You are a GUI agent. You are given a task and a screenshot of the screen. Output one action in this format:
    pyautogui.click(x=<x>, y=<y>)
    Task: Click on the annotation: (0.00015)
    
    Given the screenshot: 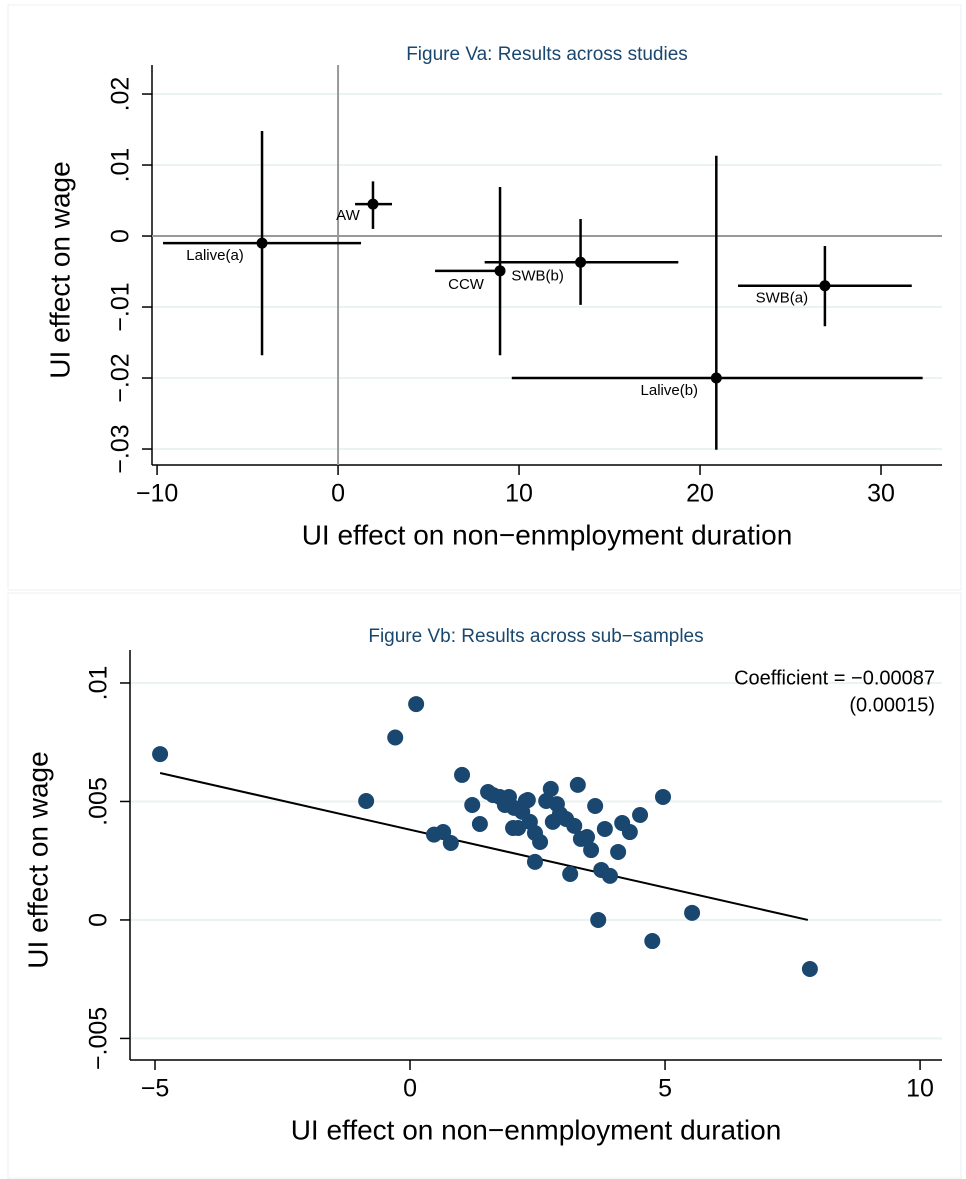 What is the action you would take?
    pyautogui.click(x=892, y=705)
    